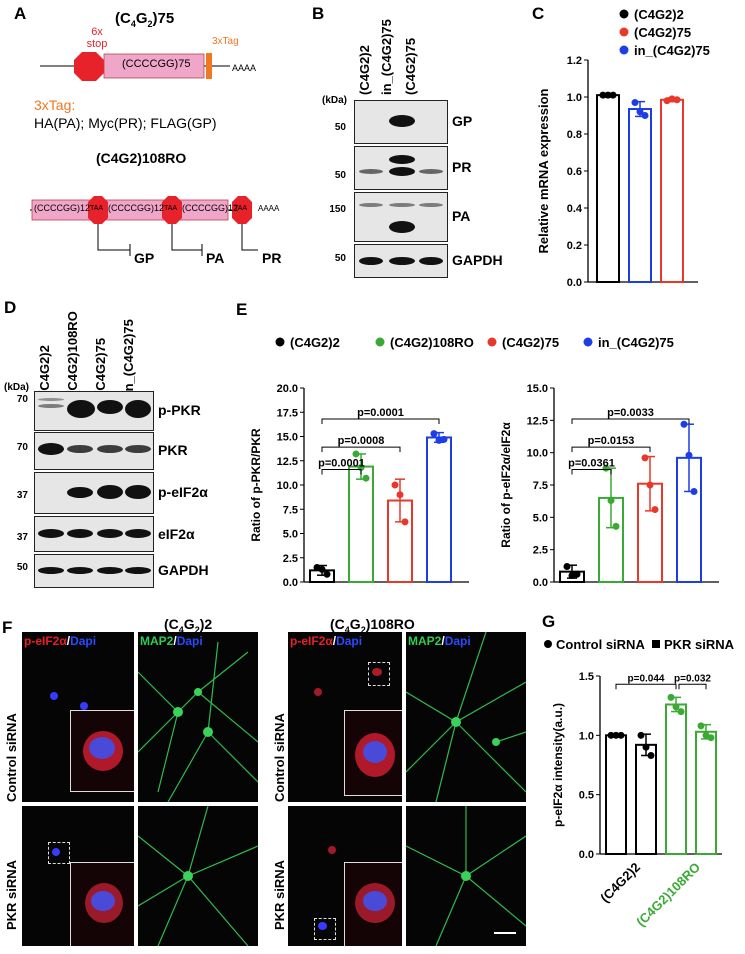 This screenshot has height=954, width=745. What do you see at coordinates (97, 38) in the screenshot?
I see `stop-label: 6x stop` at bounding box center [97, 38].